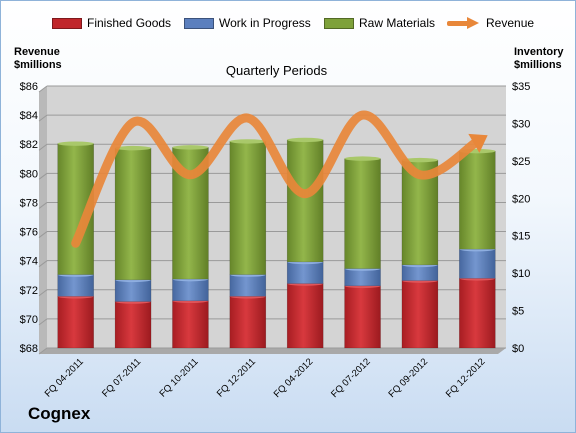 Image resolution: width=576 pixels, height=433 pixels. What do you see at coordinates (539, 52) in the screenshot?
I see `right-axis-title-line1: Inventory` at bounding box center [539, 52].